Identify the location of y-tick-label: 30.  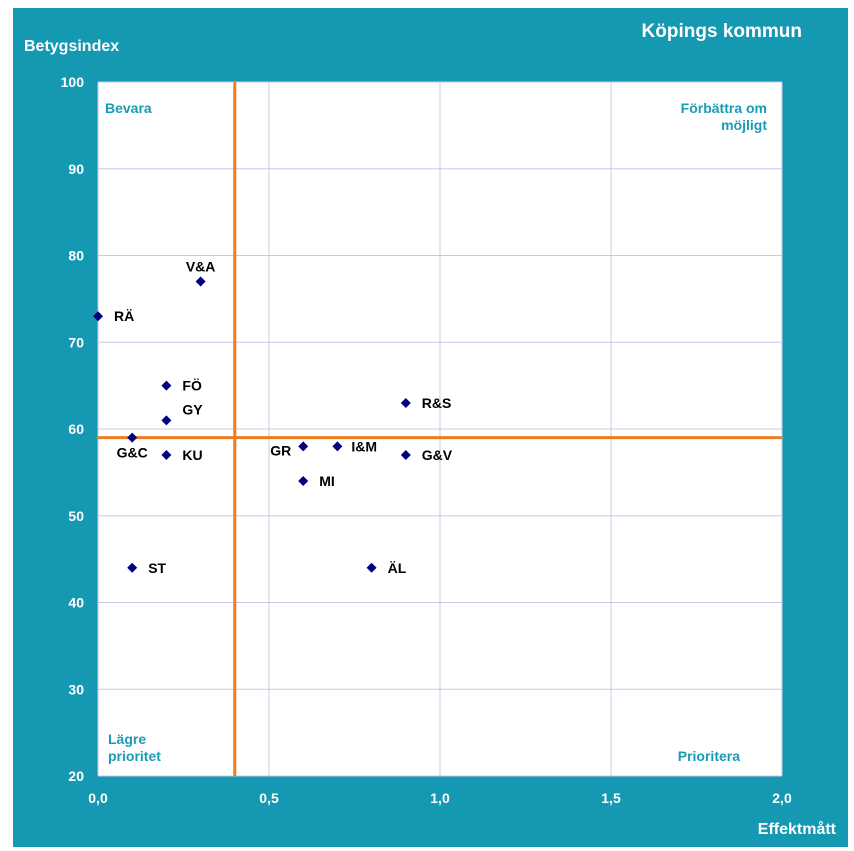
(76, 689).